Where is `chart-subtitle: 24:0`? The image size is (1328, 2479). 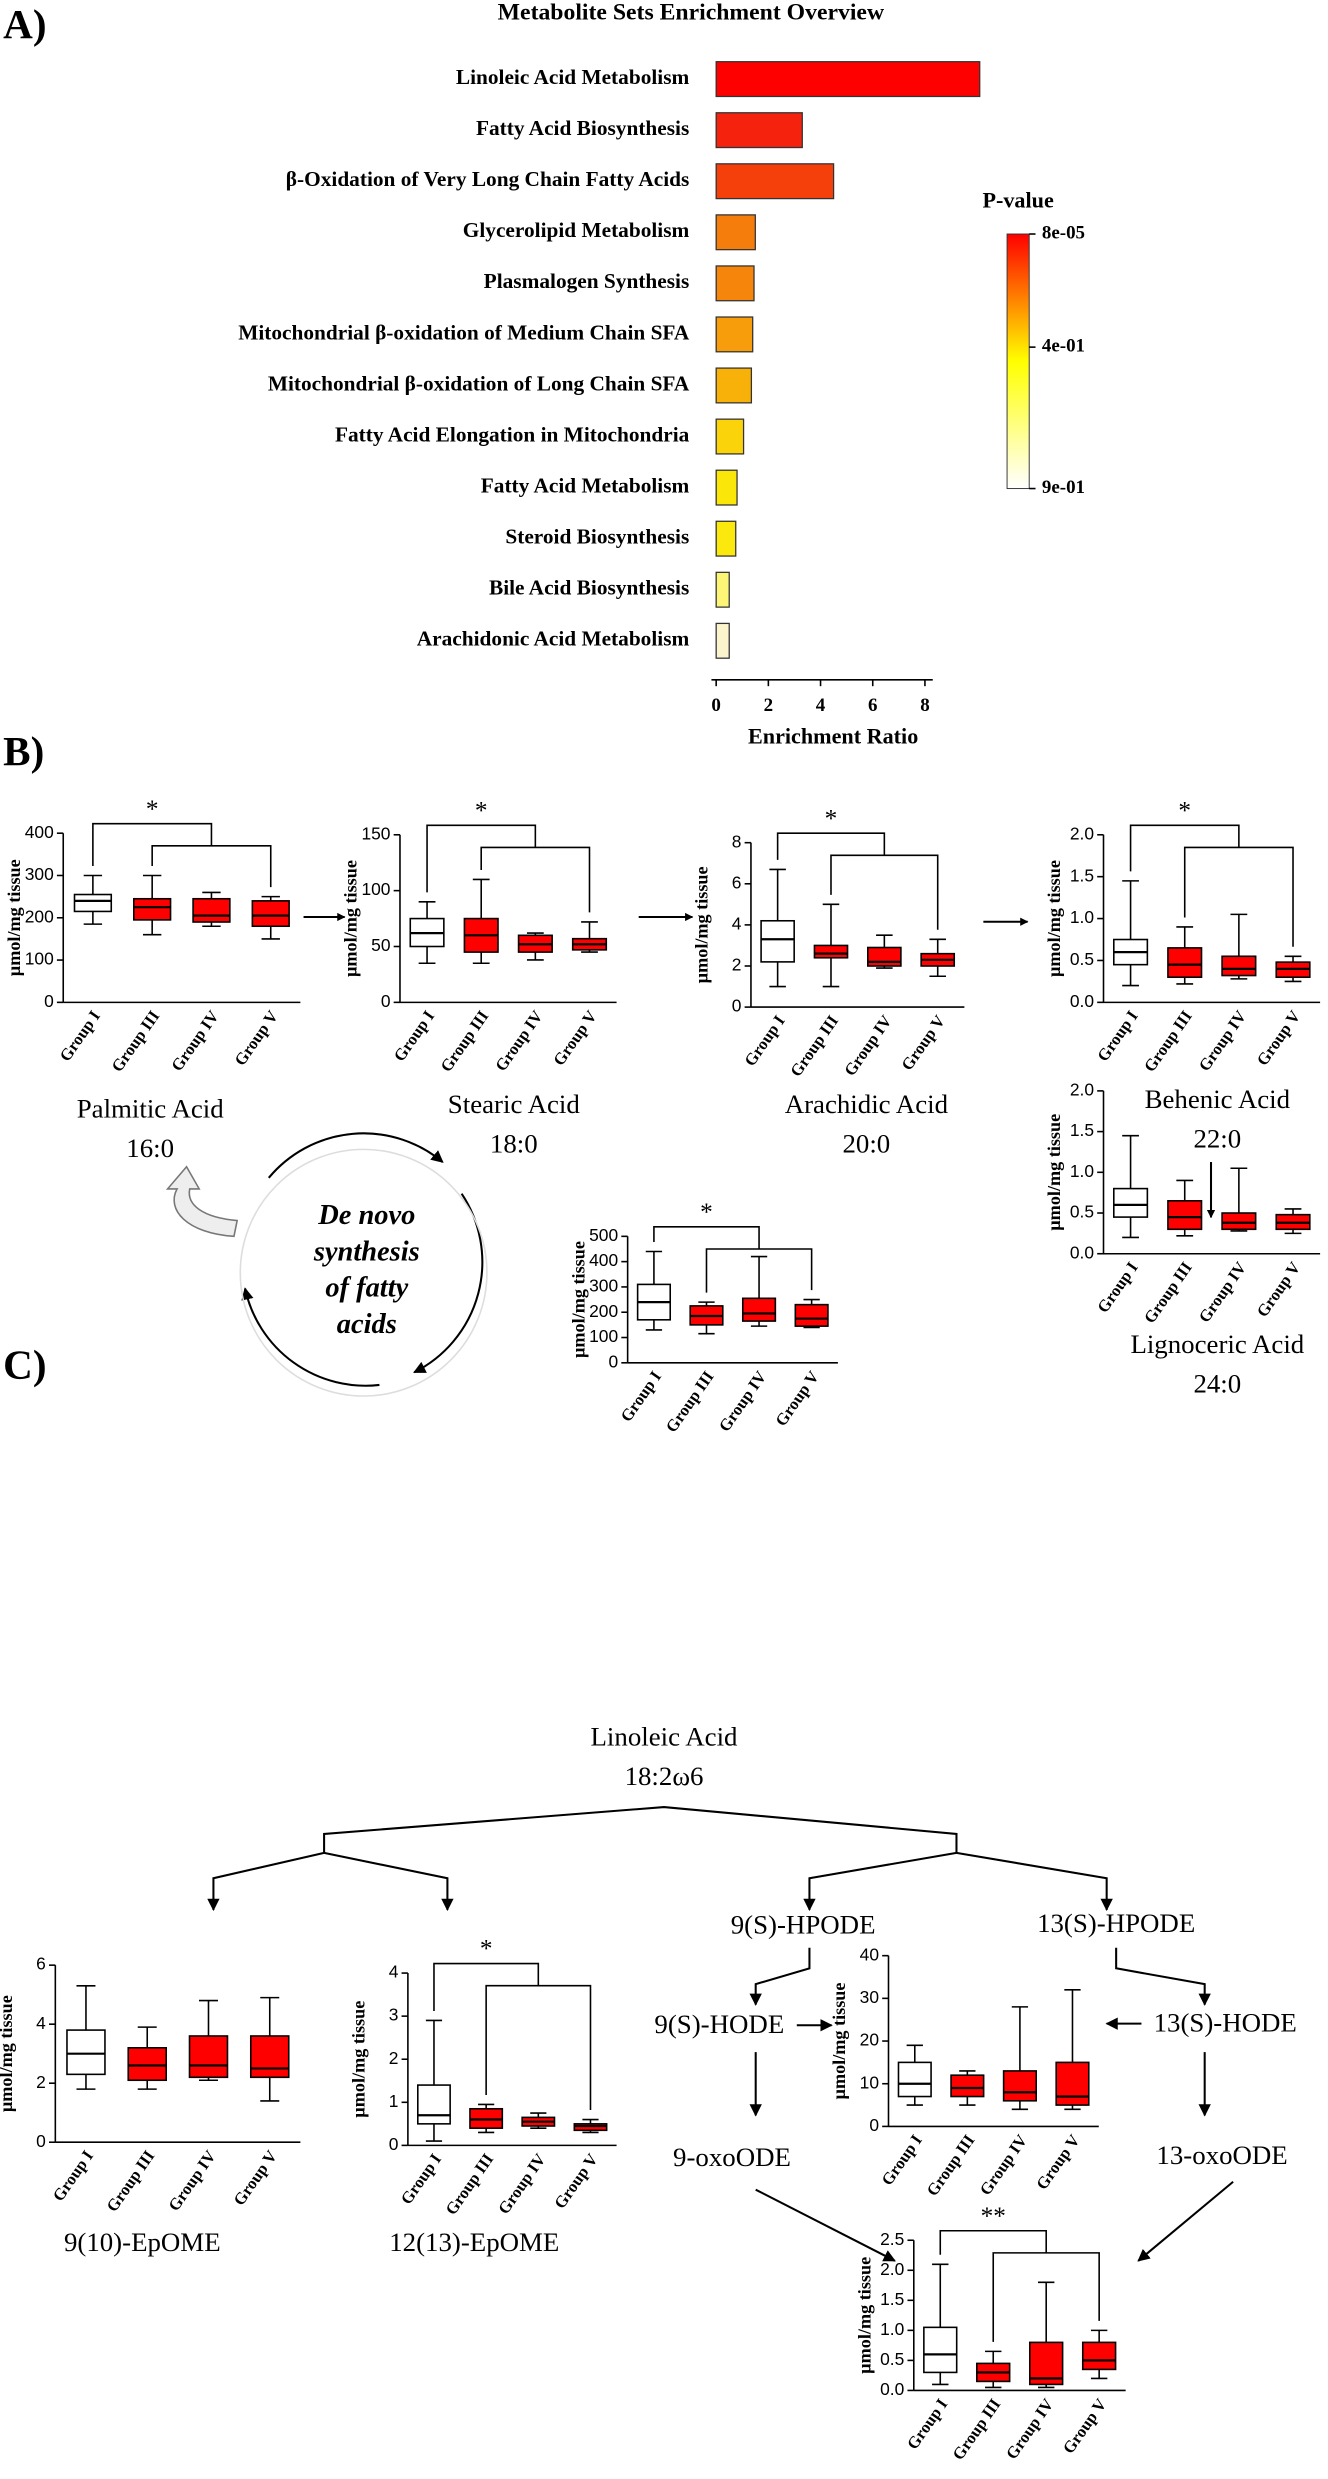
chart-subtitle: 24:0 is located at coordinates (1217, 1384).